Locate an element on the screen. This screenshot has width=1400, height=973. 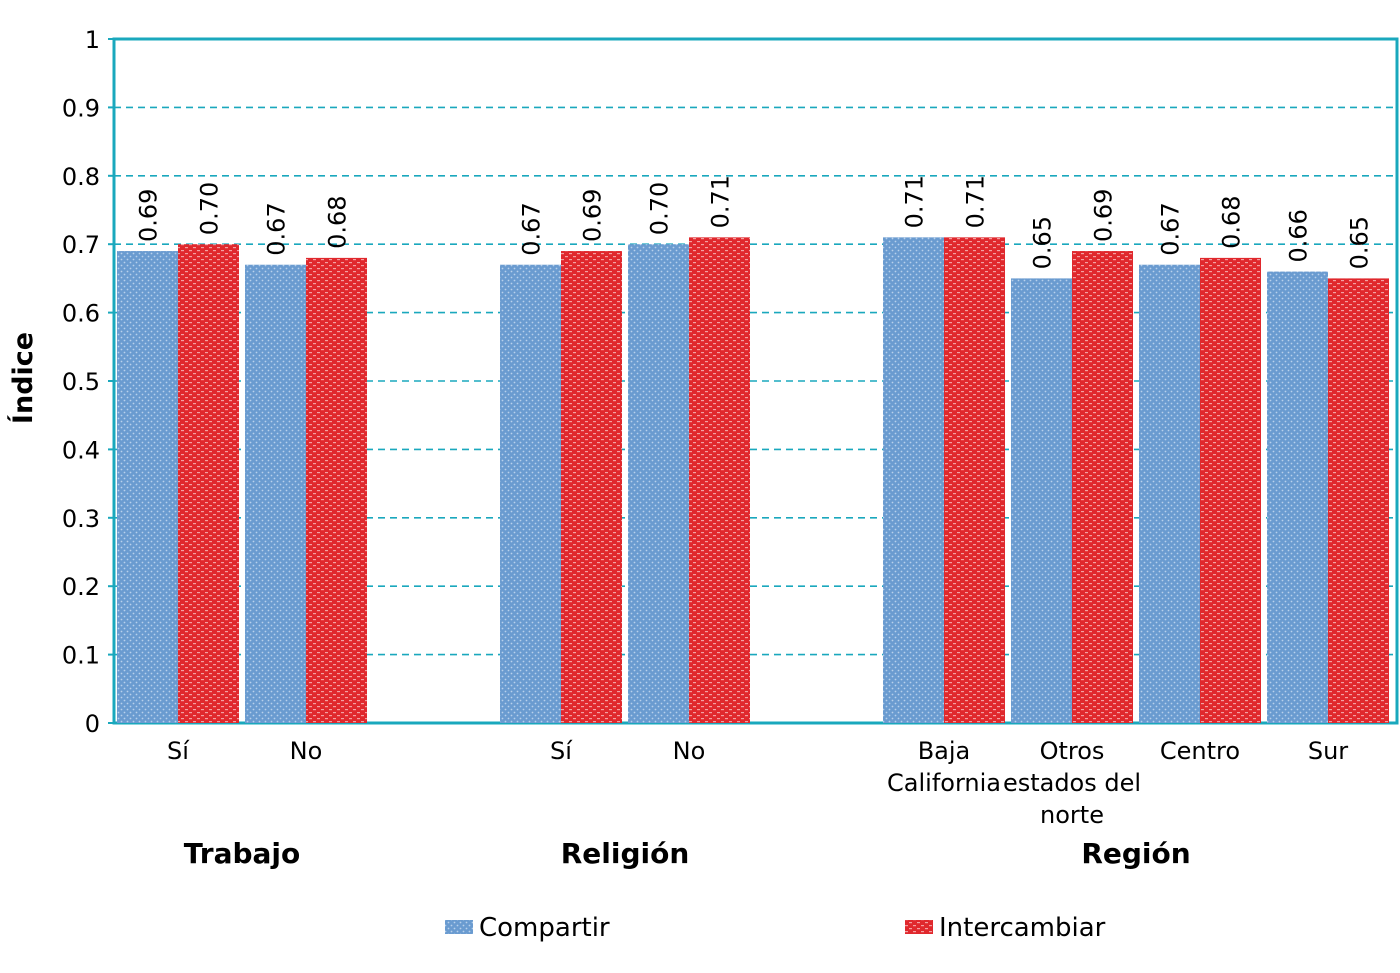
y-axis-title: Índice is located at coordinates (23, 378).